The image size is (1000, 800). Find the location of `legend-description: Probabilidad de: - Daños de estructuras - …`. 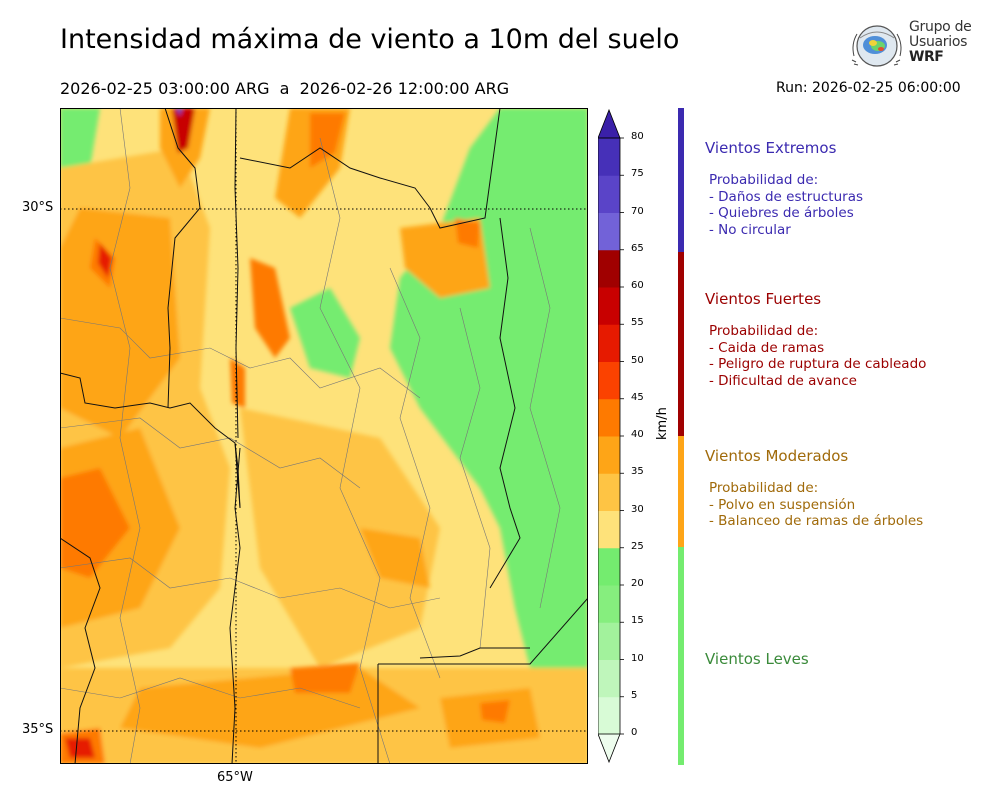

legend-description: Probabilidad de: - Daños de estructuras - … is located at coordinates (786, 205).